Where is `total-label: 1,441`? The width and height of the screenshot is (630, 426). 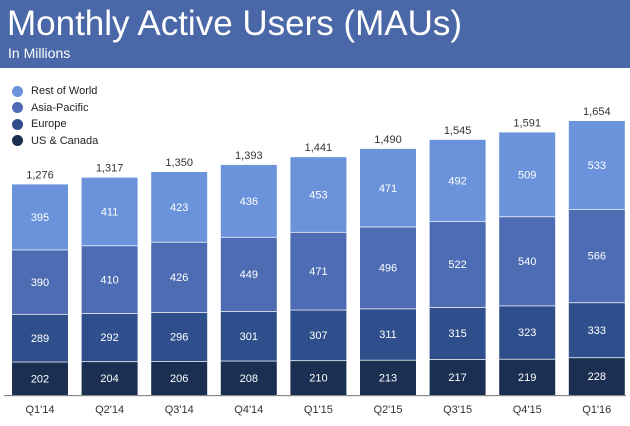 total-label: 1,441 is located at coordinates (319, 148).